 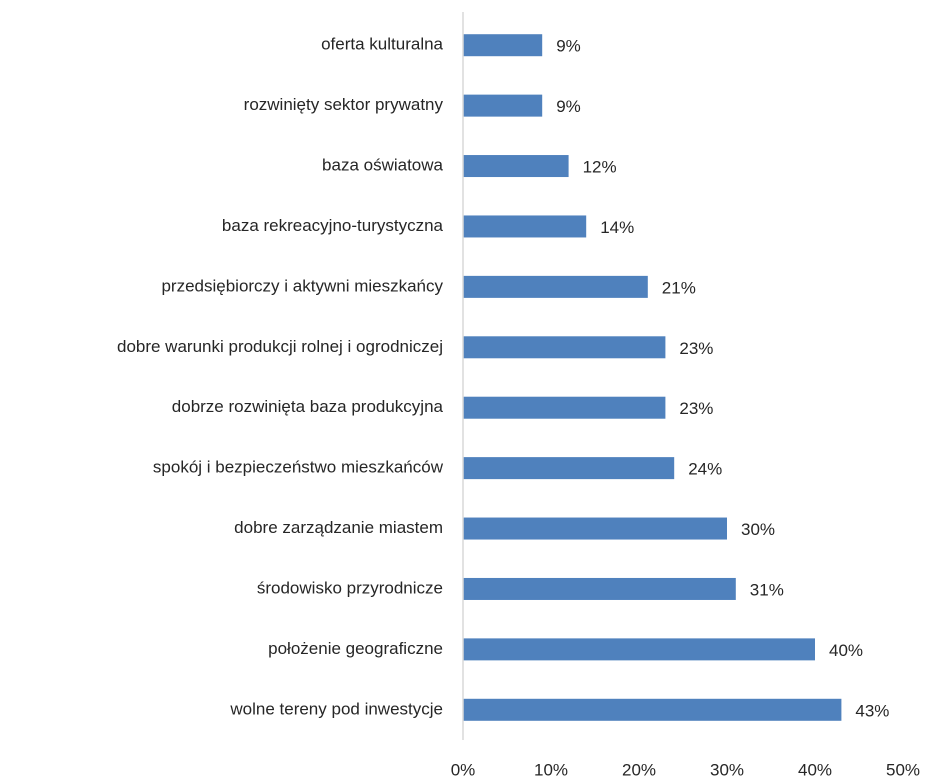 I want to click on y-tick-label: oferta kulturalna, so click(x=382, y=44).